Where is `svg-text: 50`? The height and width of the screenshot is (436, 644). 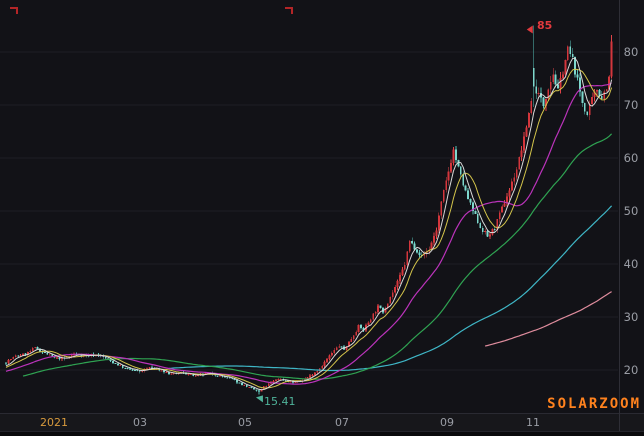
svg-text: 50 is located at coordinates (631, 211).